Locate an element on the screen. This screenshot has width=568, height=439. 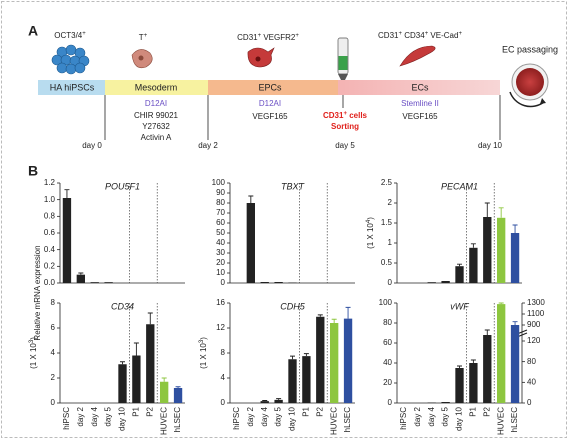
x-tick-label: hLSEC is located at coordinates (347, 420).